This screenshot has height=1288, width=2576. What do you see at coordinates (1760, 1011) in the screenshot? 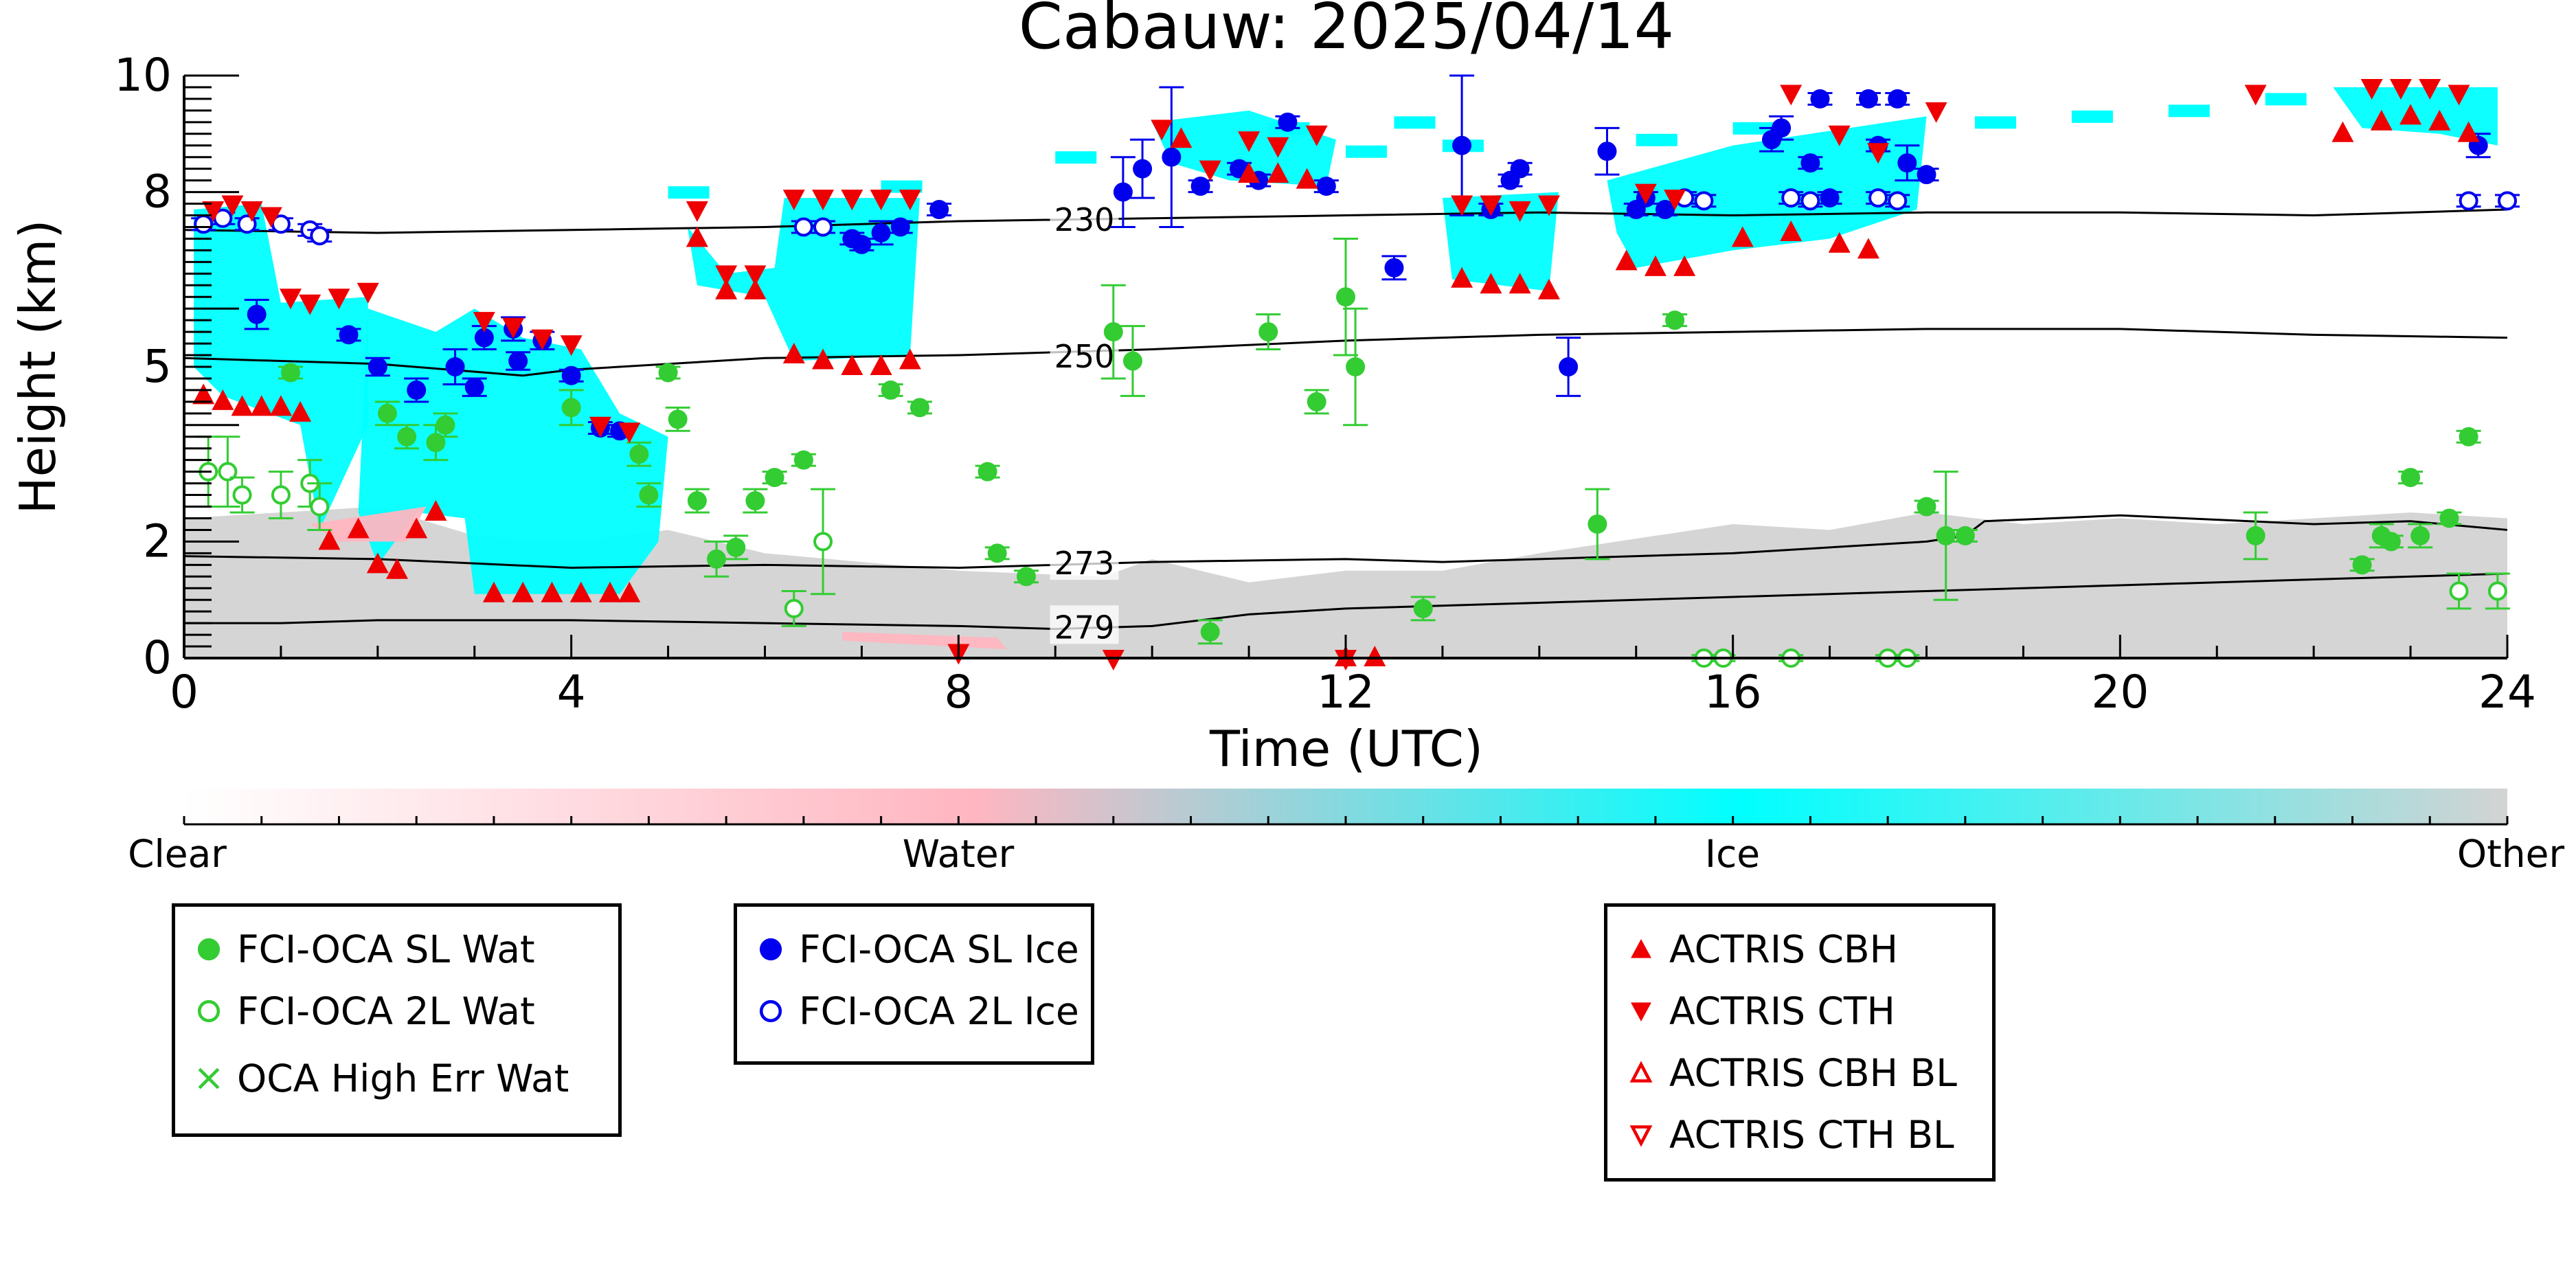
I see `legend-item: ACTRIS CTH` at bounding box center [1760, 1011].